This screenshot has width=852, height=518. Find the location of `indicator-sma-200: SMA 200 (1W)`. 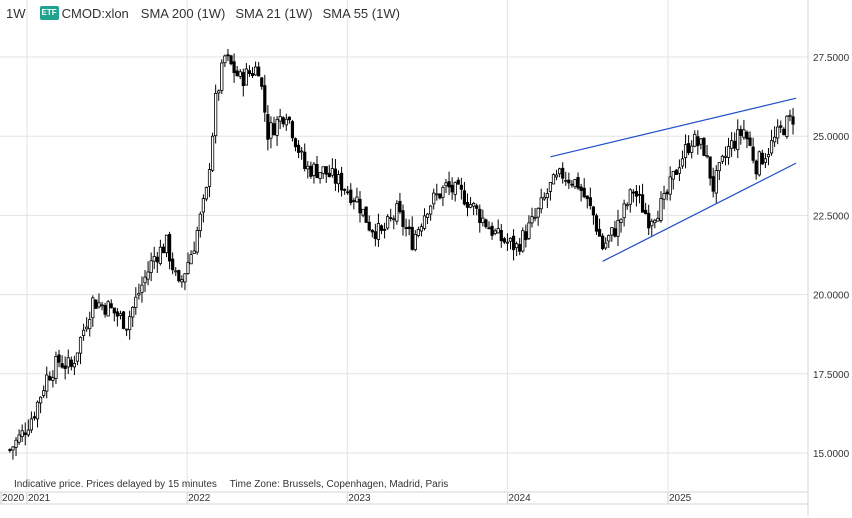

indicator-sma-200: SMA 200 (1W) is located at coordinates (183, 13).